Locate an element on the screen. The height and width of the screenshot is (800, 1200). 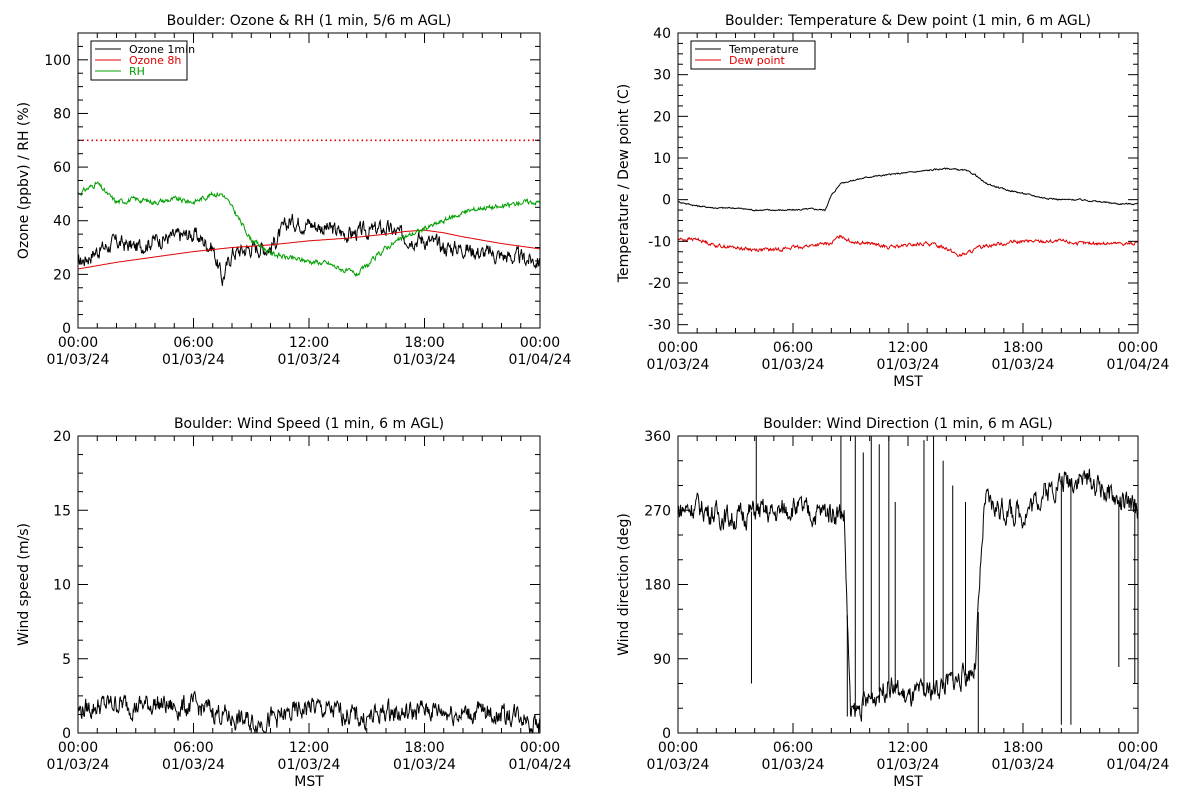
y-tick-label: 5 is located at coordinates (66, 660).